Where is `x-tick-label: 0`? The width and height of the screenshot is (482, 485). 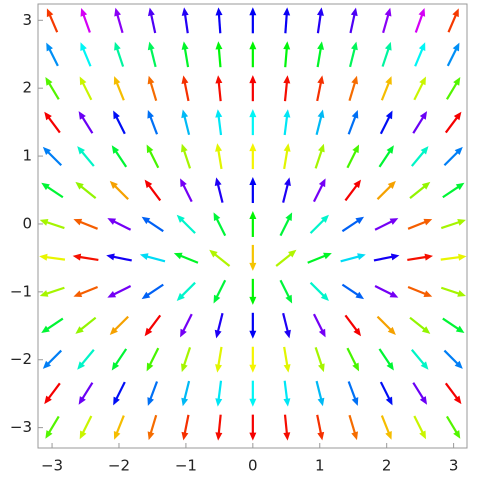
x-tick-label: 0 is located at coordinates (253, 466).